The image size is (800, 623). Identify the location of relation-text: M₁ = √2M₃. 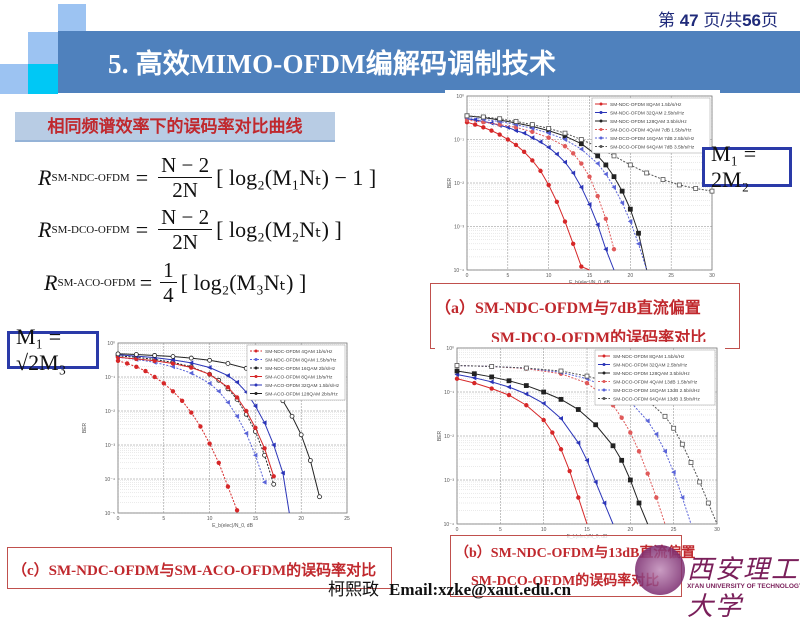
(41, 349).